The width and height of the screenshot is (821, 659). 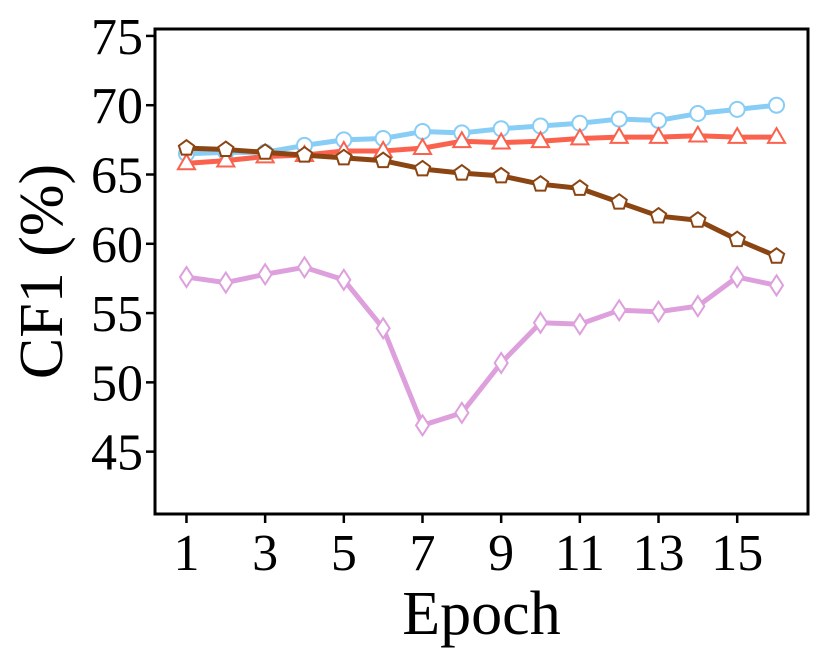 I want to click on y-axis-title: CF1 (%), so click(x=42, y=271).